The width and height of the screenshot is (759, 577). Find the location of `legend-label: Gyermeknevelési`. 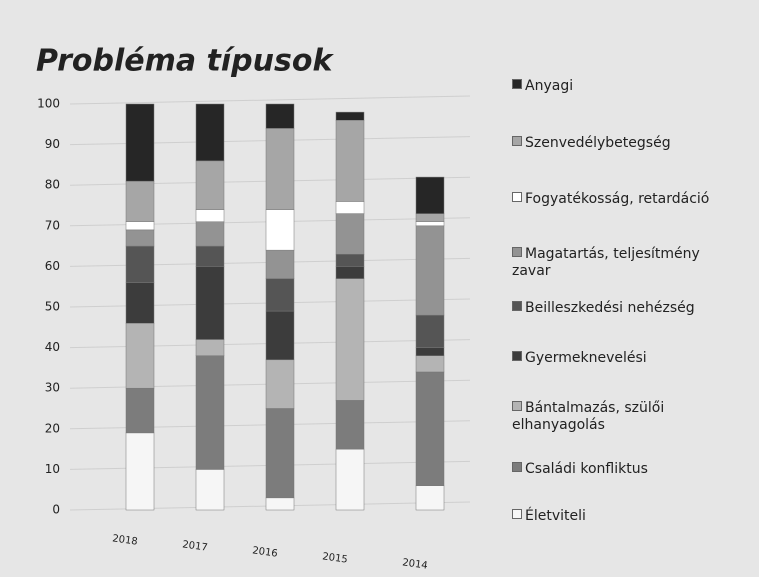

legend-label: Gyermeknevelési is located at coordinates (586, 358).